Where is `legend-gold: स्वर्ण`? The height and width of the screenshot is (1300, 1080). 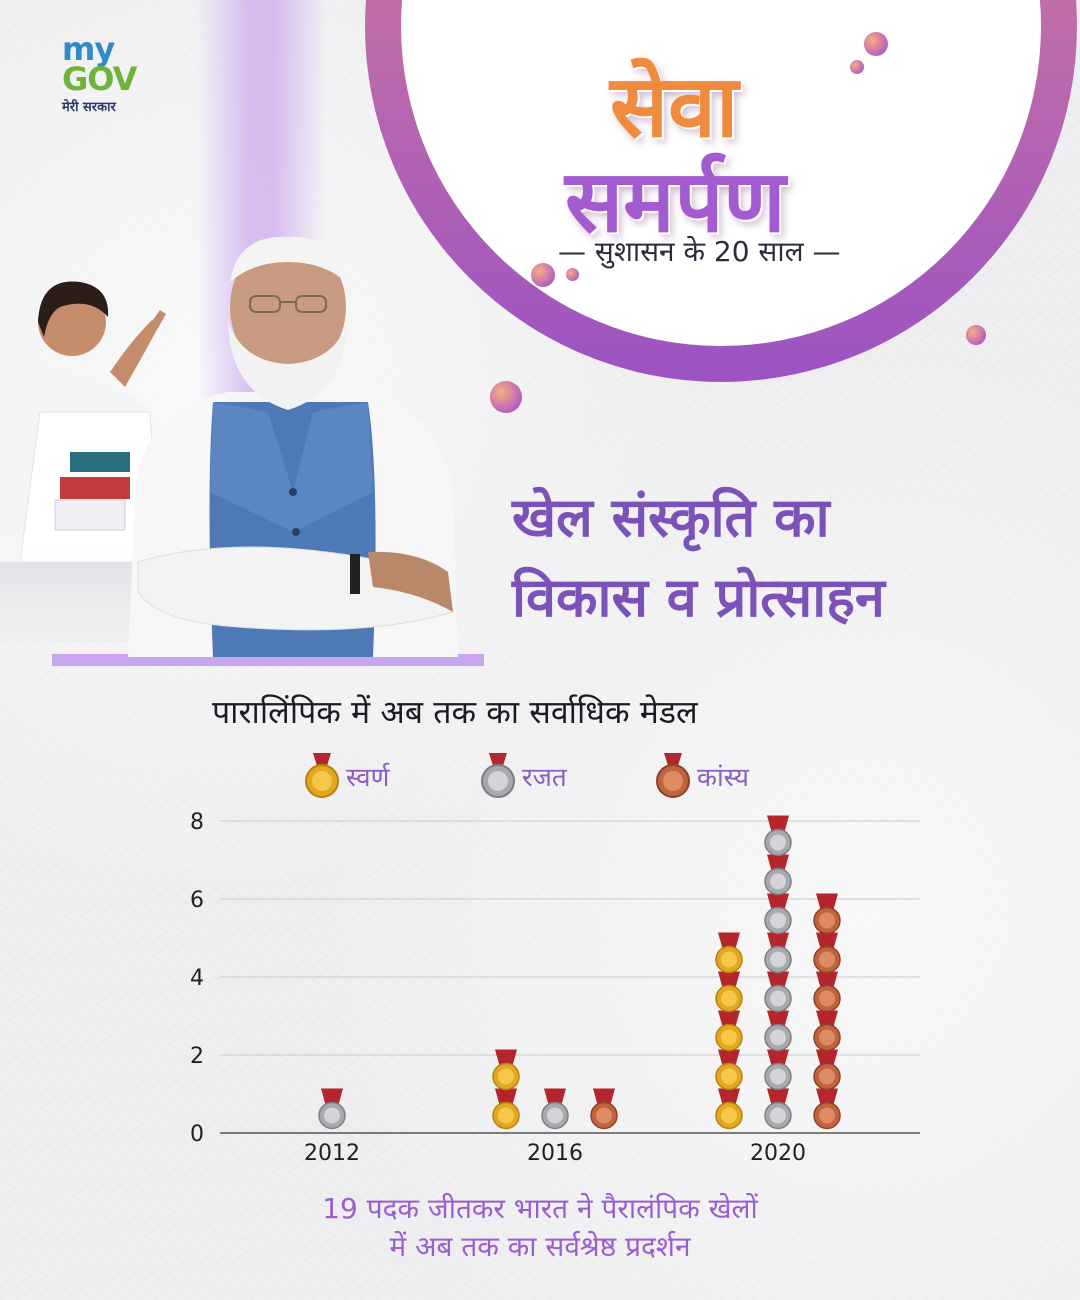
legend-gold: स्वर्ण is located at coordinates (347, 775).